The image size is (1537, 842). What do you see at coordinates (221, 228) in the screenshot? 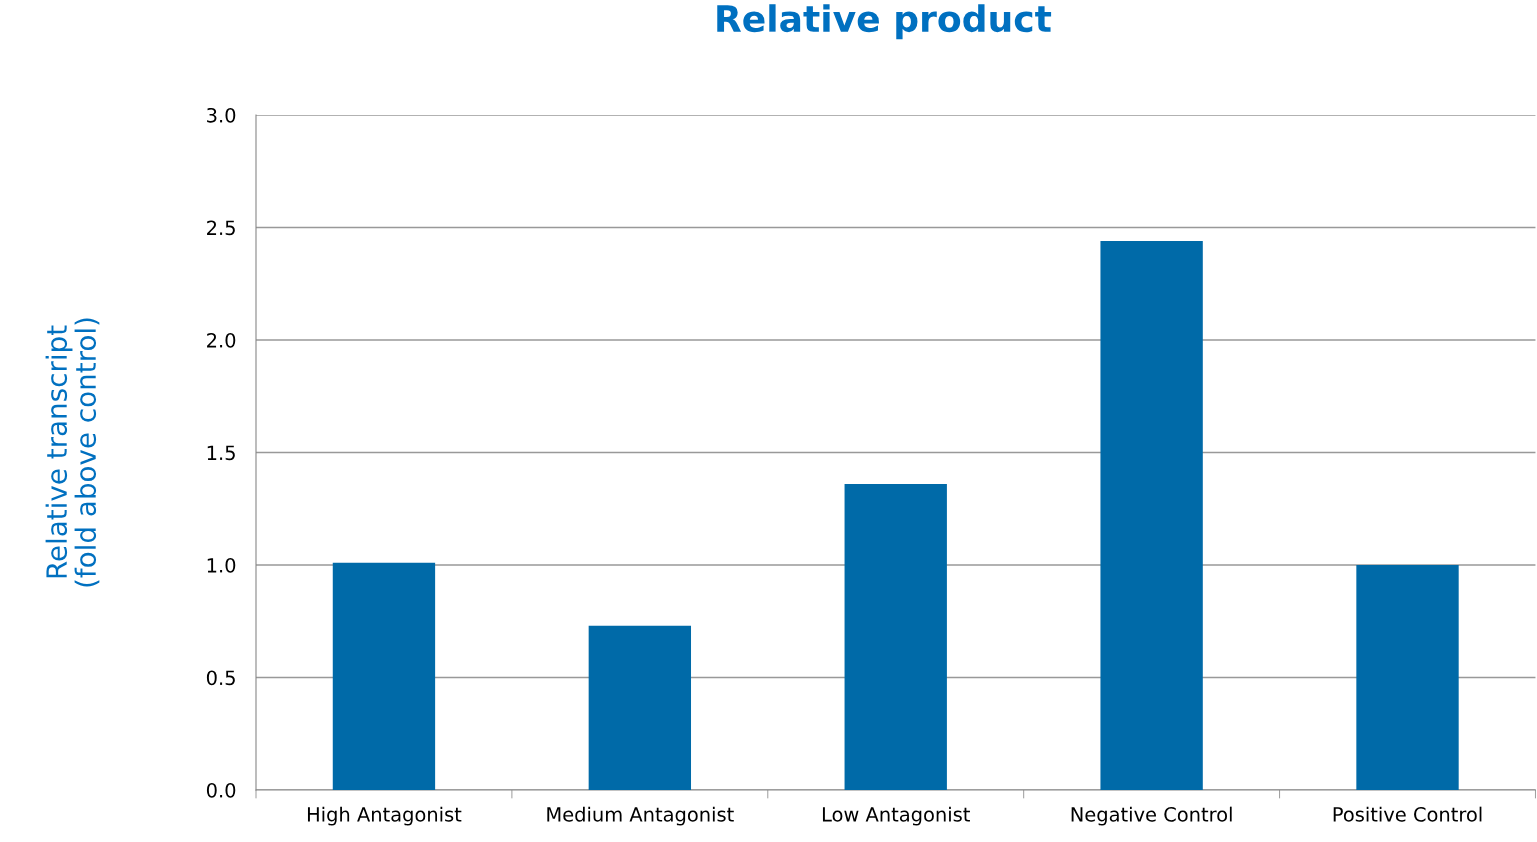
I see `y-tick-label: 2.5` at bounding box center [221, 228].